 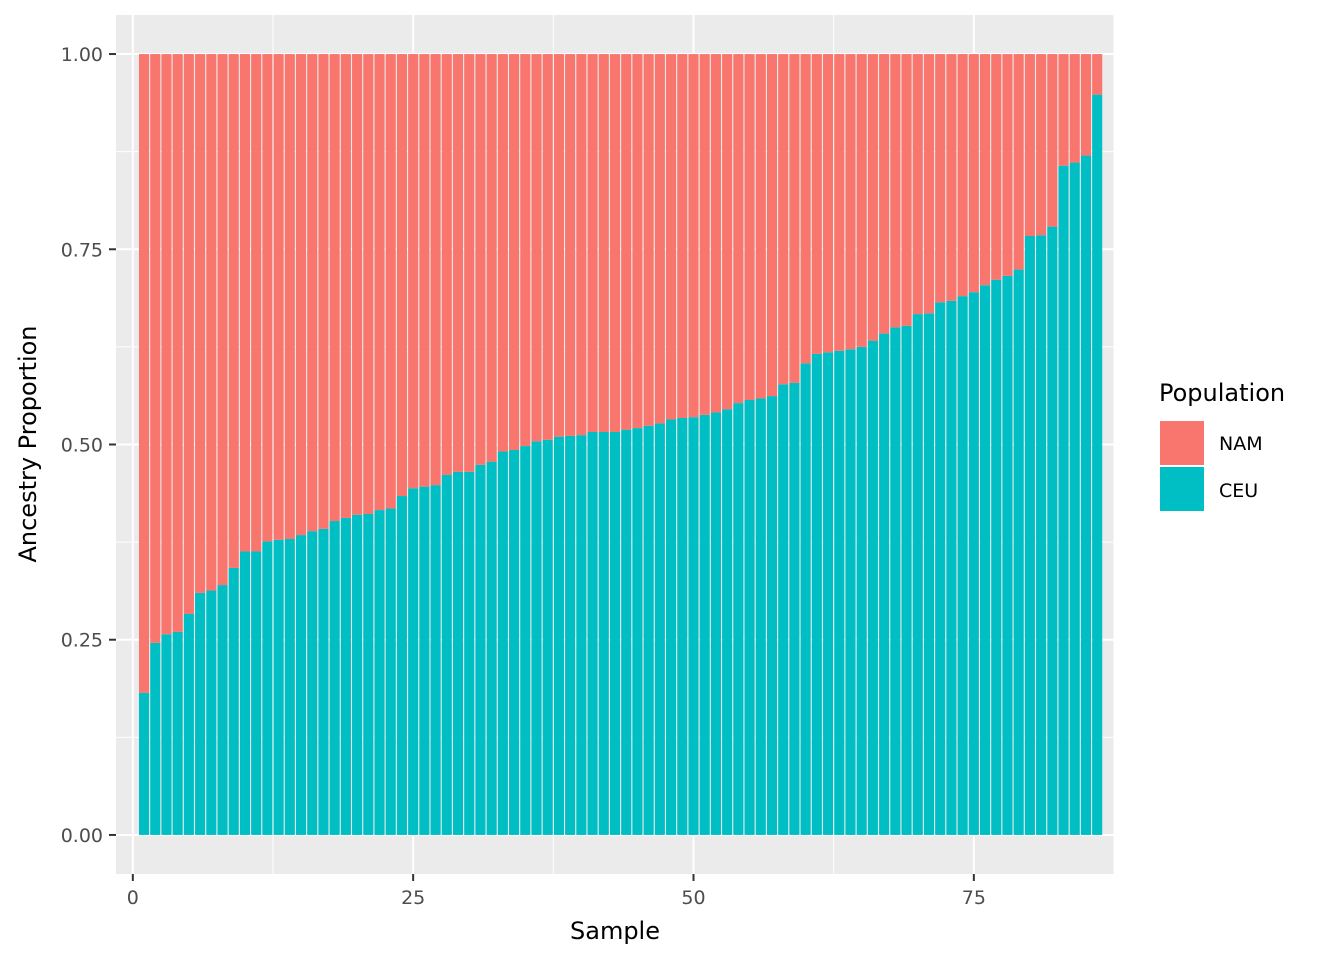 What do you see at coordinates (88, 445) in the screenshot?
I see `y-axis: 0.00 0.25 0.50 0.75 1.00` at bounding box center [88, 445].